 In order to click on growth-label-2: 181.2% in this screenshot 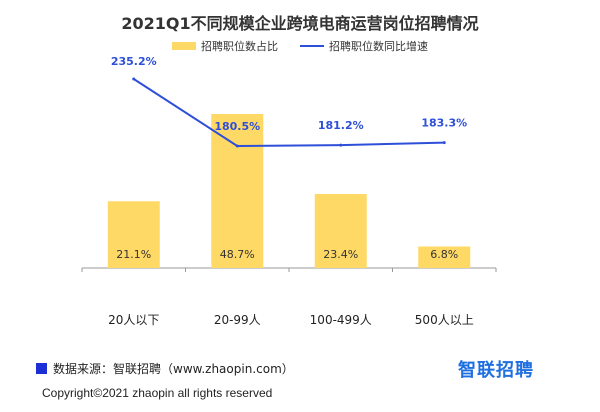, I will do `click(341, 125)`.